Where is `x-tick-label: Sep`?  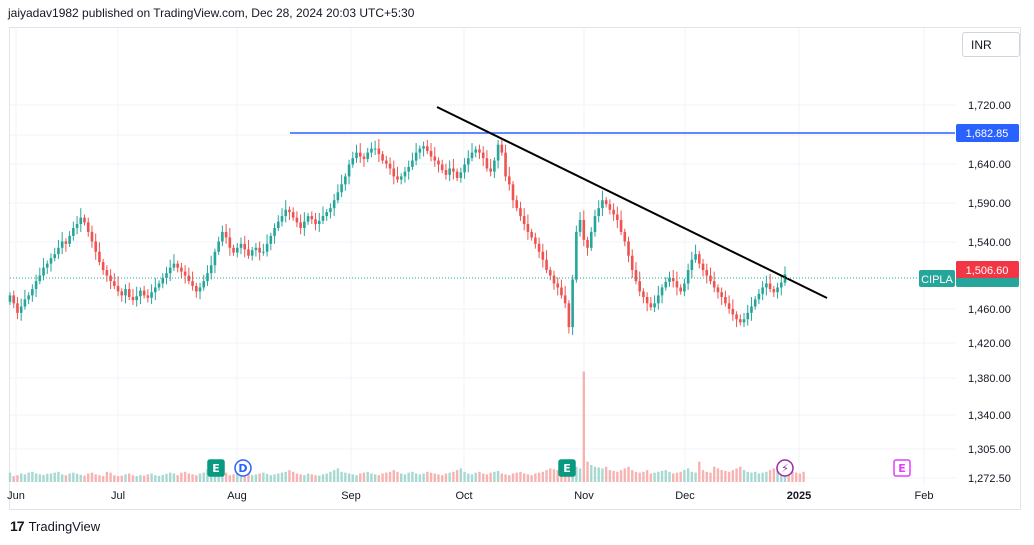
x-tick-label: Sep is located at coordinates (351, 496).